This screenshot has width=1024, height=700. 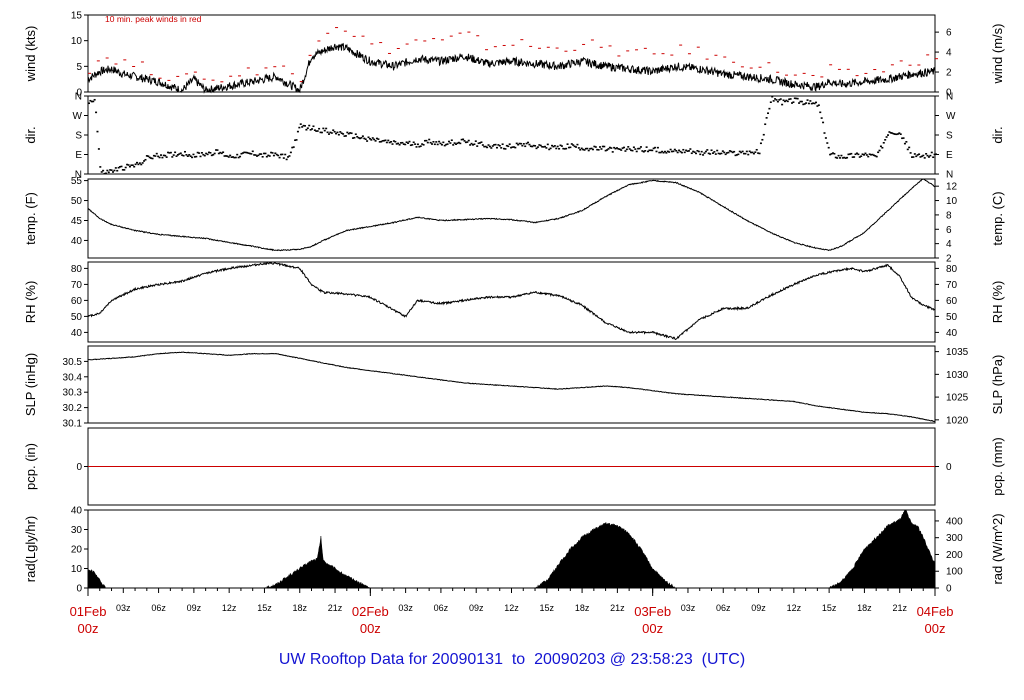 What do you see at coordinates (77, 317) in the screenshot?
I see `y-tick-label-left: 50` at bounding box center [77, 317].